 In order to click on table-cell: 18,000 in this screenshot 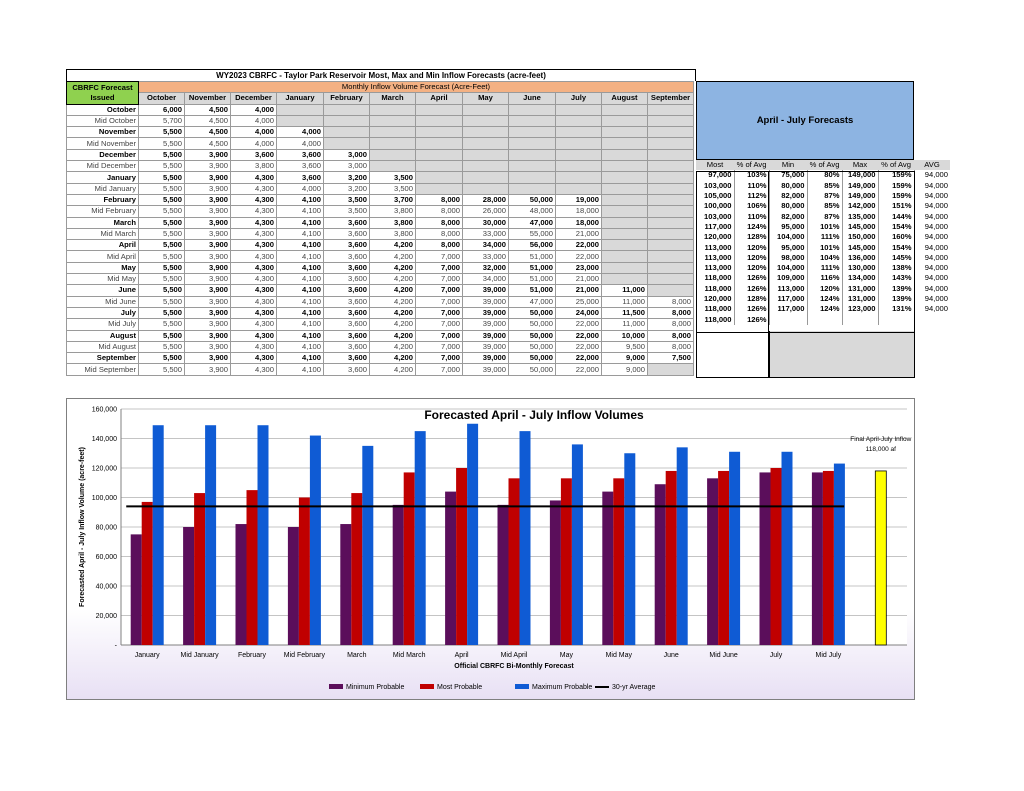, I will do `click(578, 211)`.